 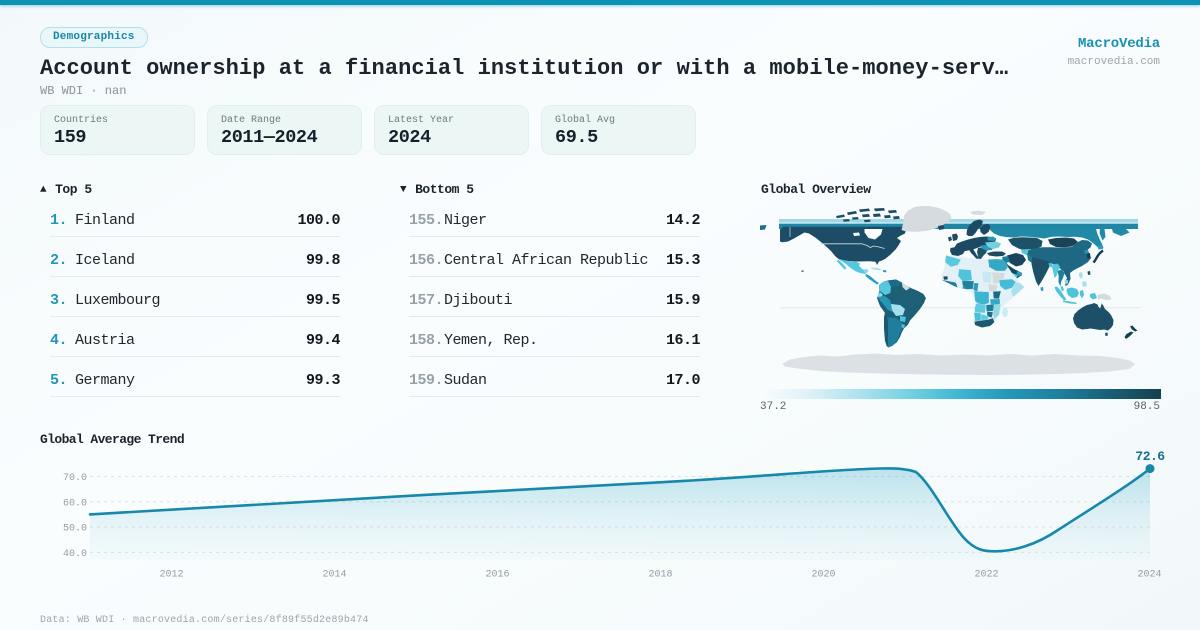 I want to click on svg-text: 2016, so click(x=497, y=575).